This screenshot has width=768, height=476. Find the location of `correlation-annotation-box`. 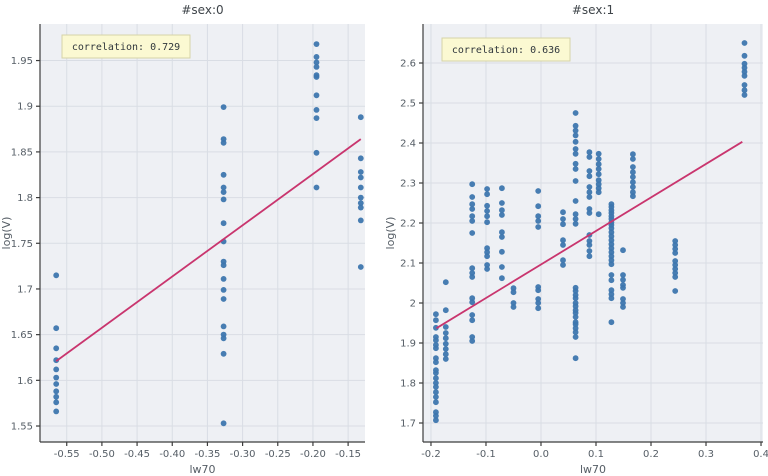

correlation-annotation-box is located at coordinates (506, 49).